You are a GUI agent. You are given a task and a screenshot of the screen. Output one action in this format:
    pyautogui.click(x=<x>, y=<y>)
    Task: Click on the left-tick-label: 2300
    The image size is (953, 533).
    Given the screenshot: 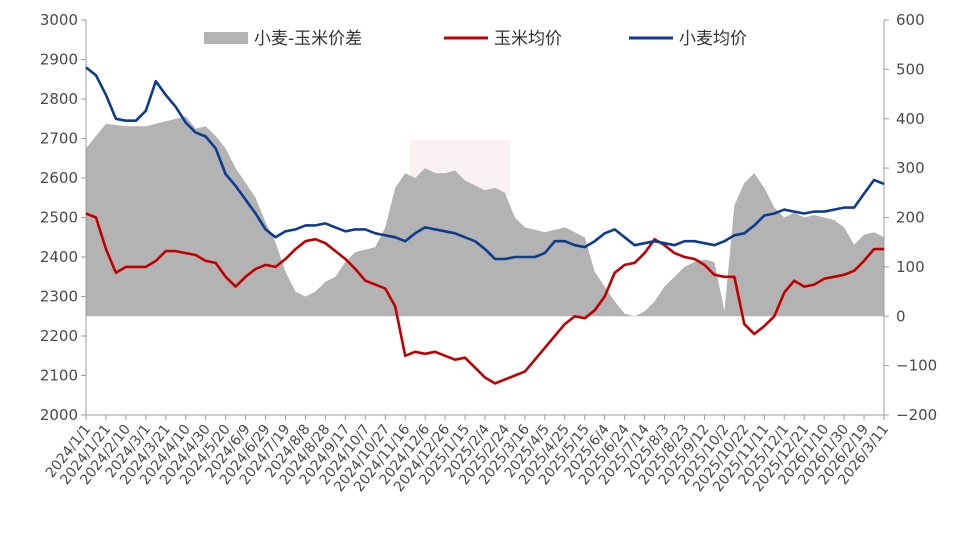 What is the action you would take?
    pyautogui.click(x=59, y=297)
    